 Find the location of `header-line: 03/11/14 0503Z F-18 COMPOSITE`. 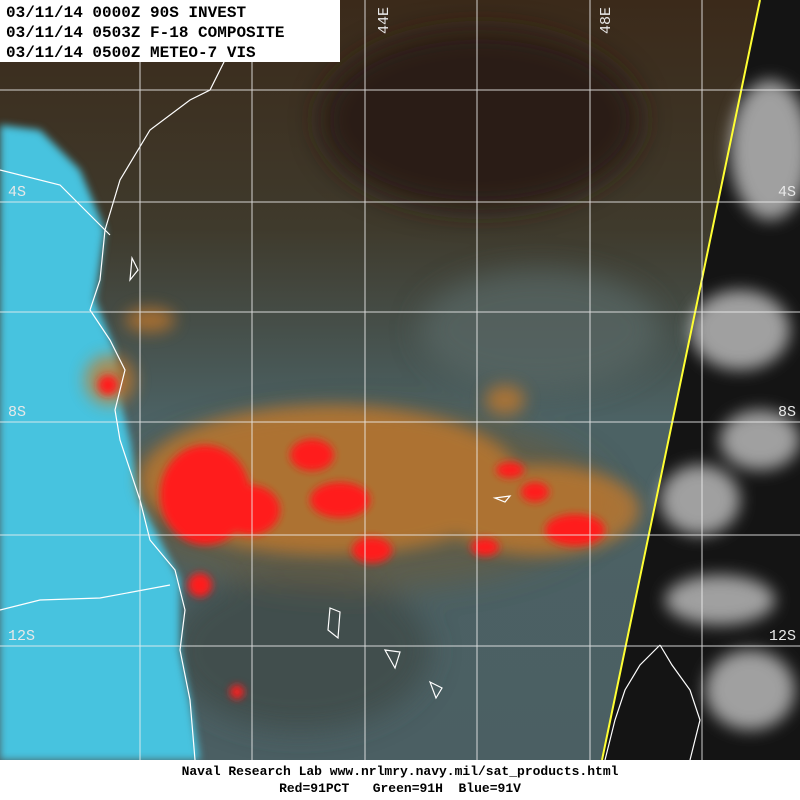

header-line: 03/11/14 0503Z F-18 COMPOSITE is located at coordinates (145, 33).